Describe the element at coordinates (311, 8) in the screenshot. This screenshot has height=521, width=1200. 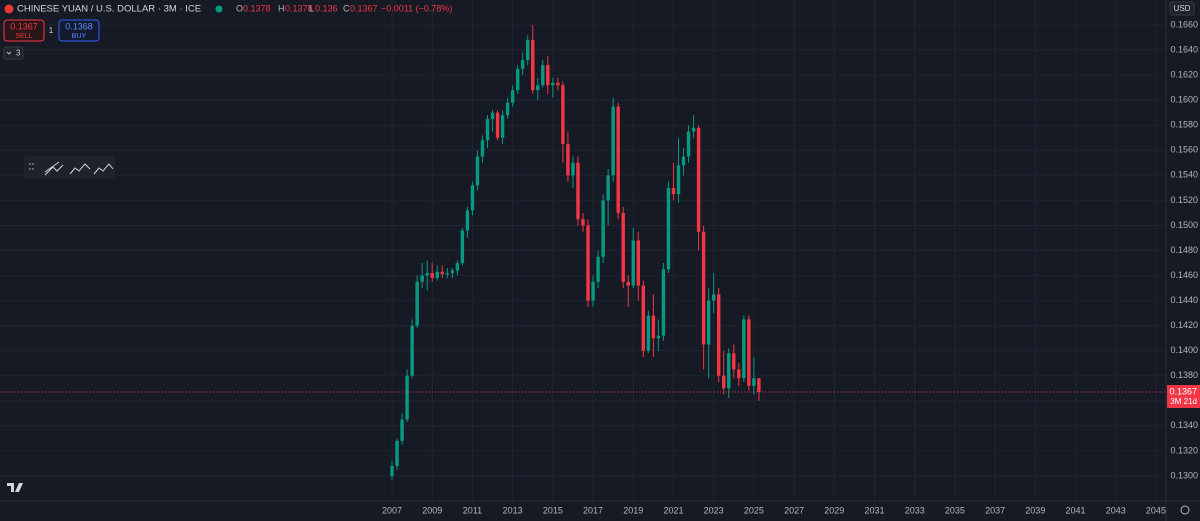
I see `ohlc-label: L` at that location.